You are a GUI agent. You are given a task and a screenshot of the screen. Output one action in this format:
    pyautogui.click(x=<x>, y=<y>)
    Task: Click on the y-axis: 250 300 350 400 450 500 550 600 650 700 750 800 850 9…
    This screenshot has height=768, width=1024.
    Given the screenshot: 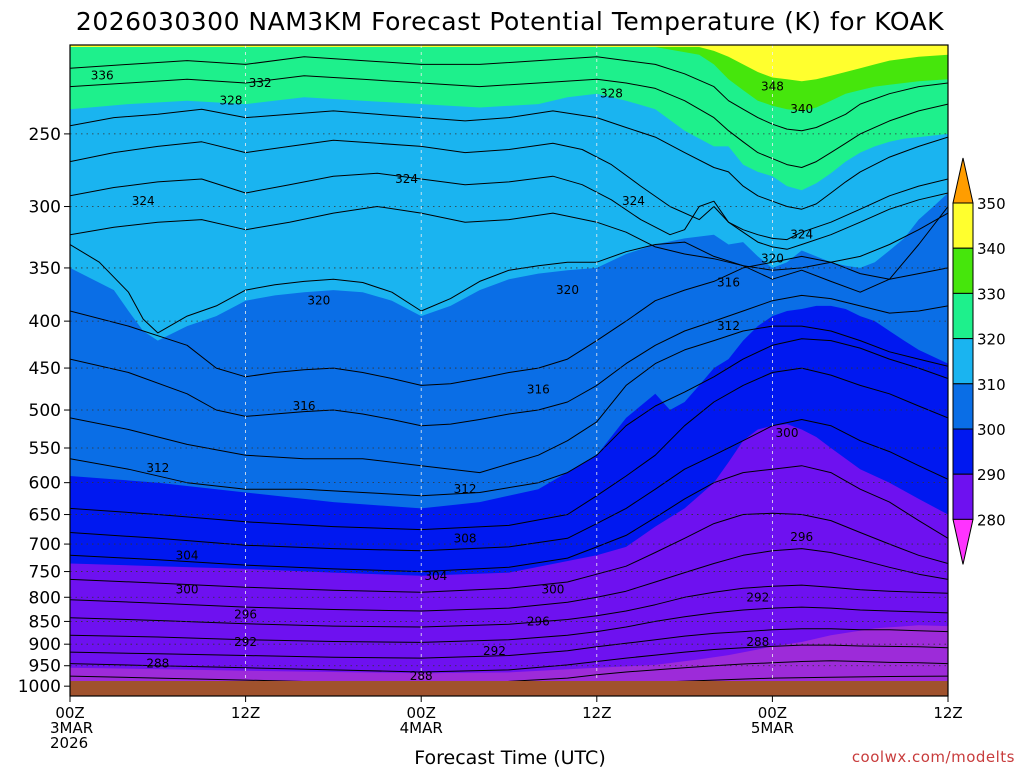 What is the action you would take?
    pyautogui.click(x=44, y=411)
    